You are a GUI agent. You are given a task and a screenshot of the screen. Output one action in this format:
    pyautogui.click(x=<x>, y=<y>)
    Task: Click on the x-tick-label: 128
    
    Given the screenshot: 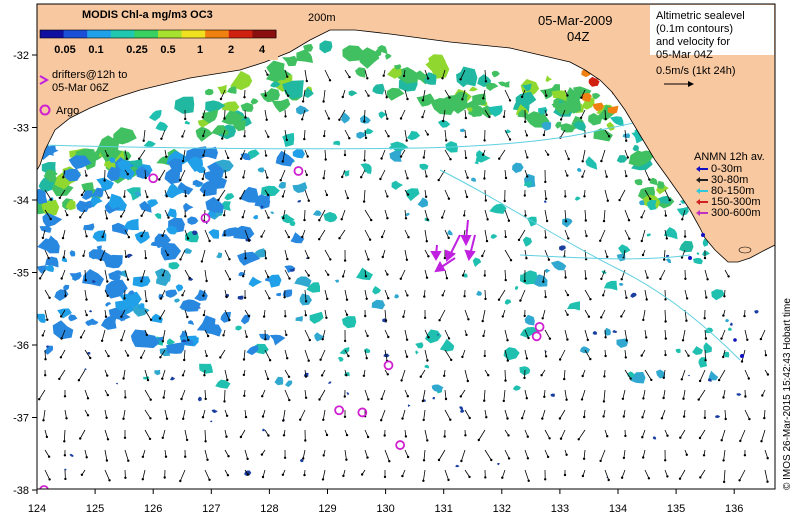 What is the action you would take?
    pyautogui.click(x=269, y=509)
    